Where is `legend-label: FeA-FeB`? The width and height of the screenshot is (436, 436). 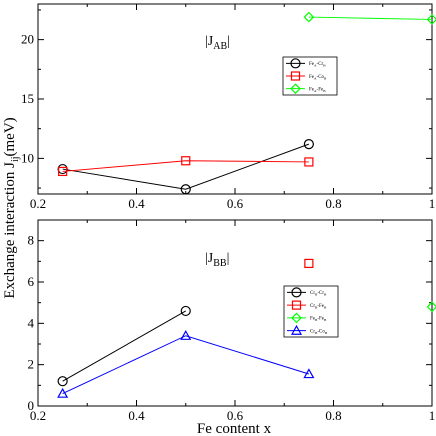
legend-label: FeA-FeB is located at coordinates (317, 90).